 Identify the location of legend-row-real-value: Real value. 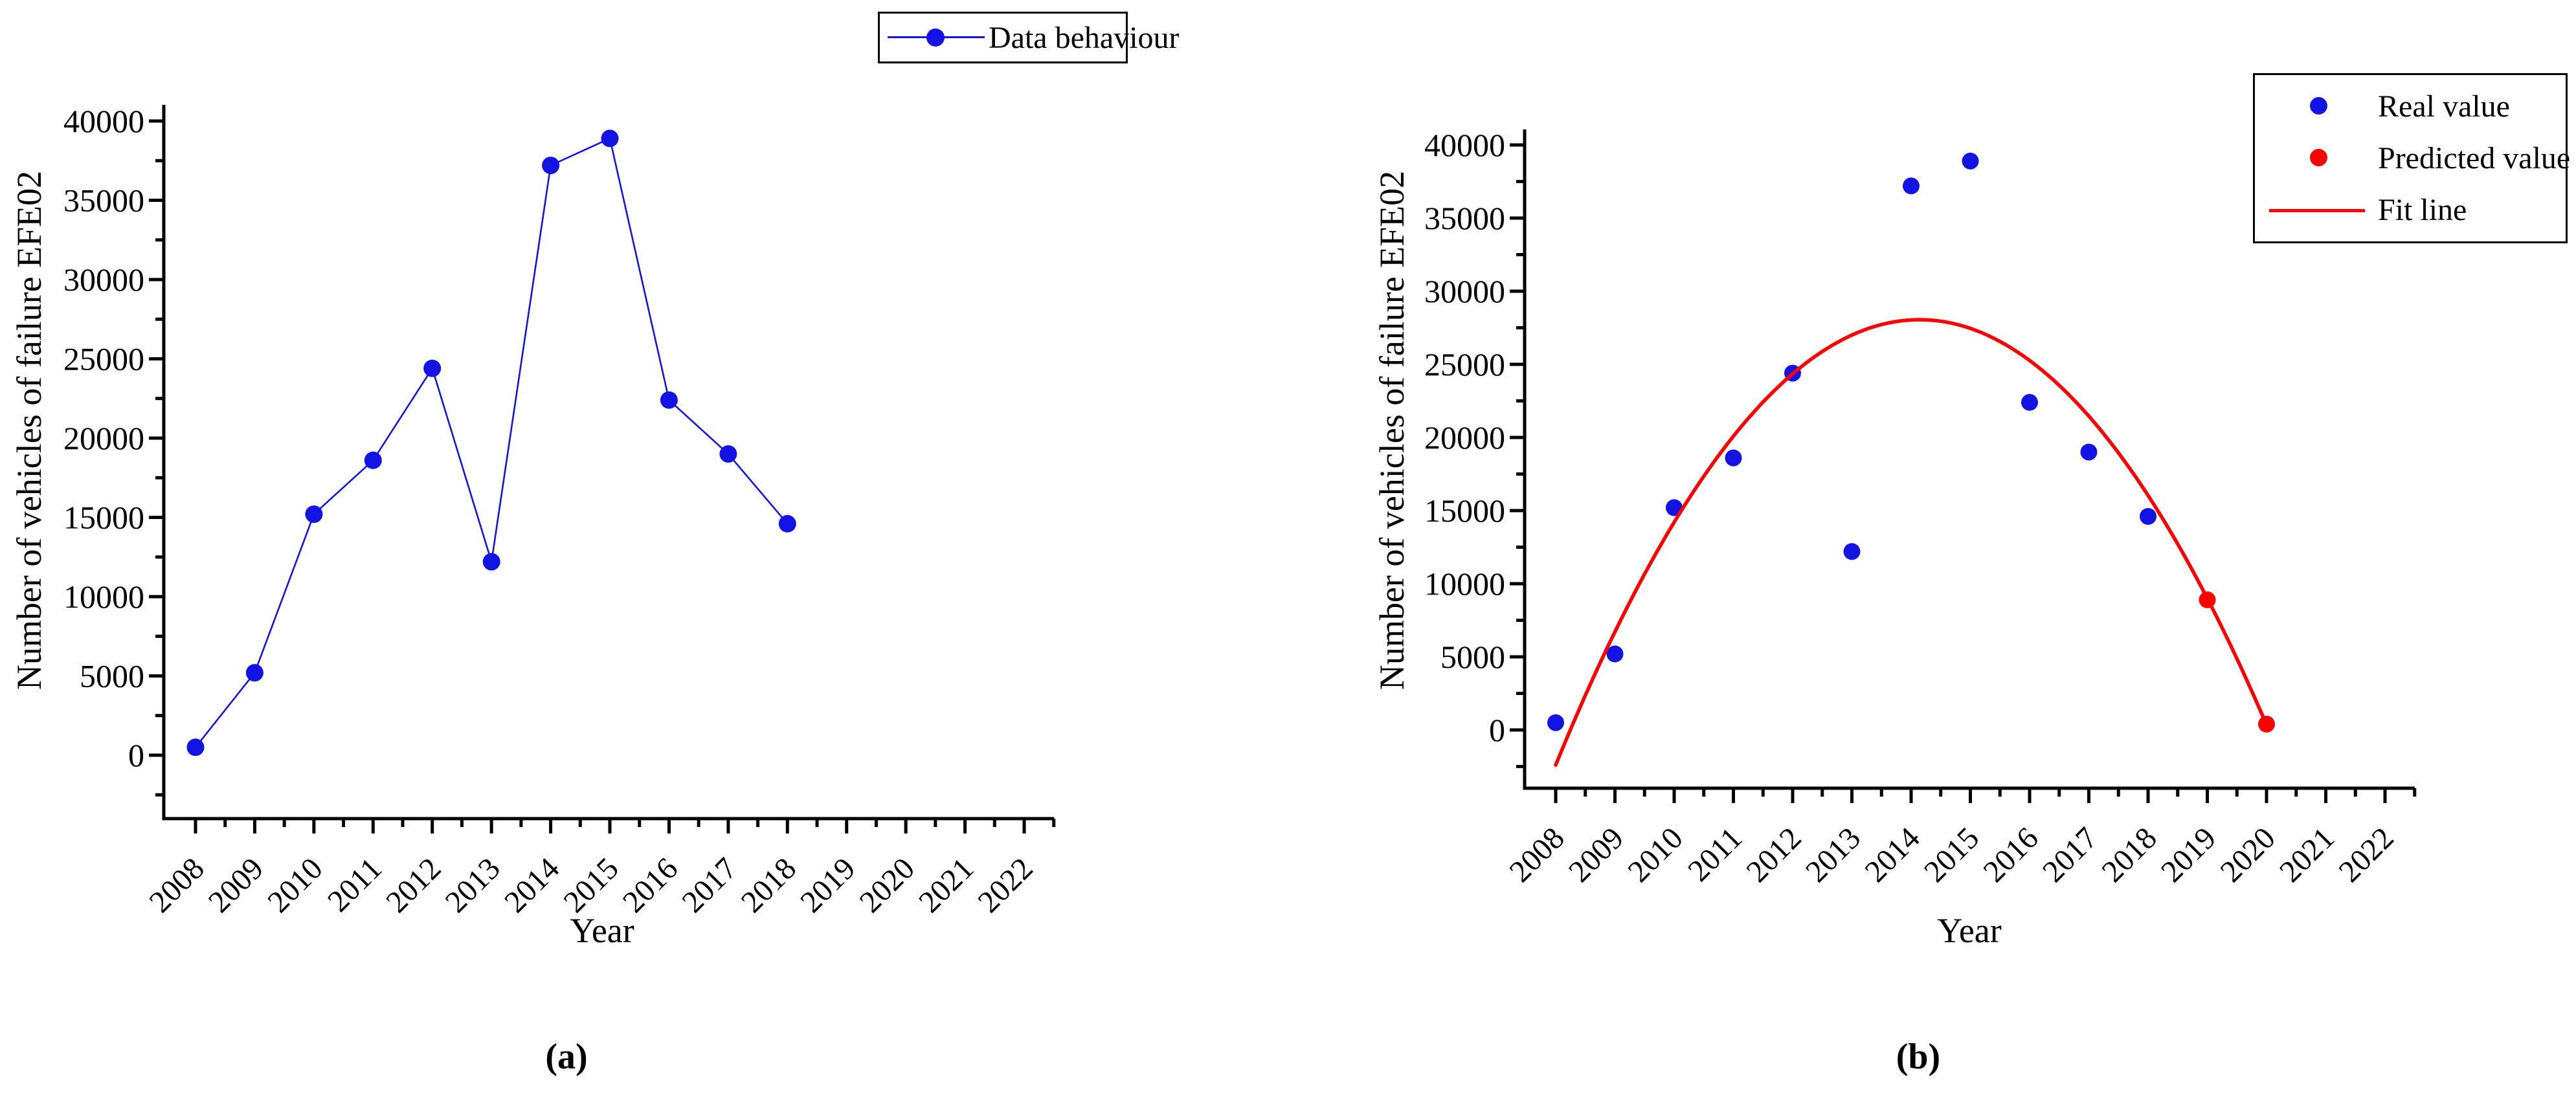
(2410, 106).